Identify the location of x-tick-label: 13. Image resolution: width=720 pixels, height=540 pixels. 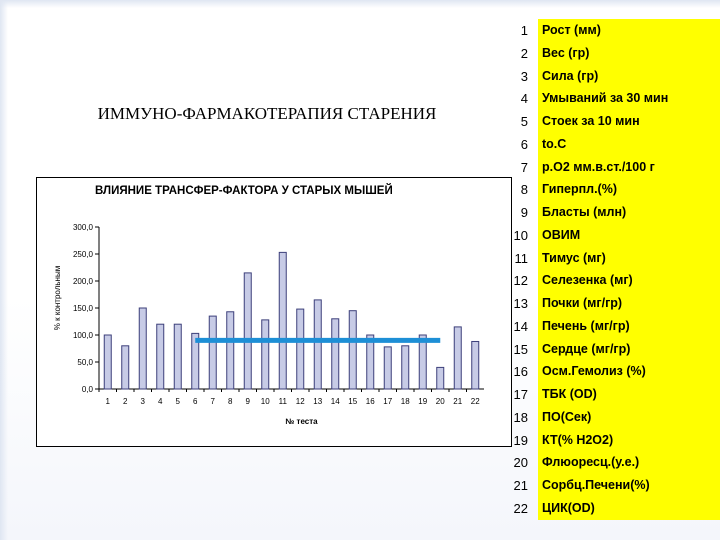
(317, 401).